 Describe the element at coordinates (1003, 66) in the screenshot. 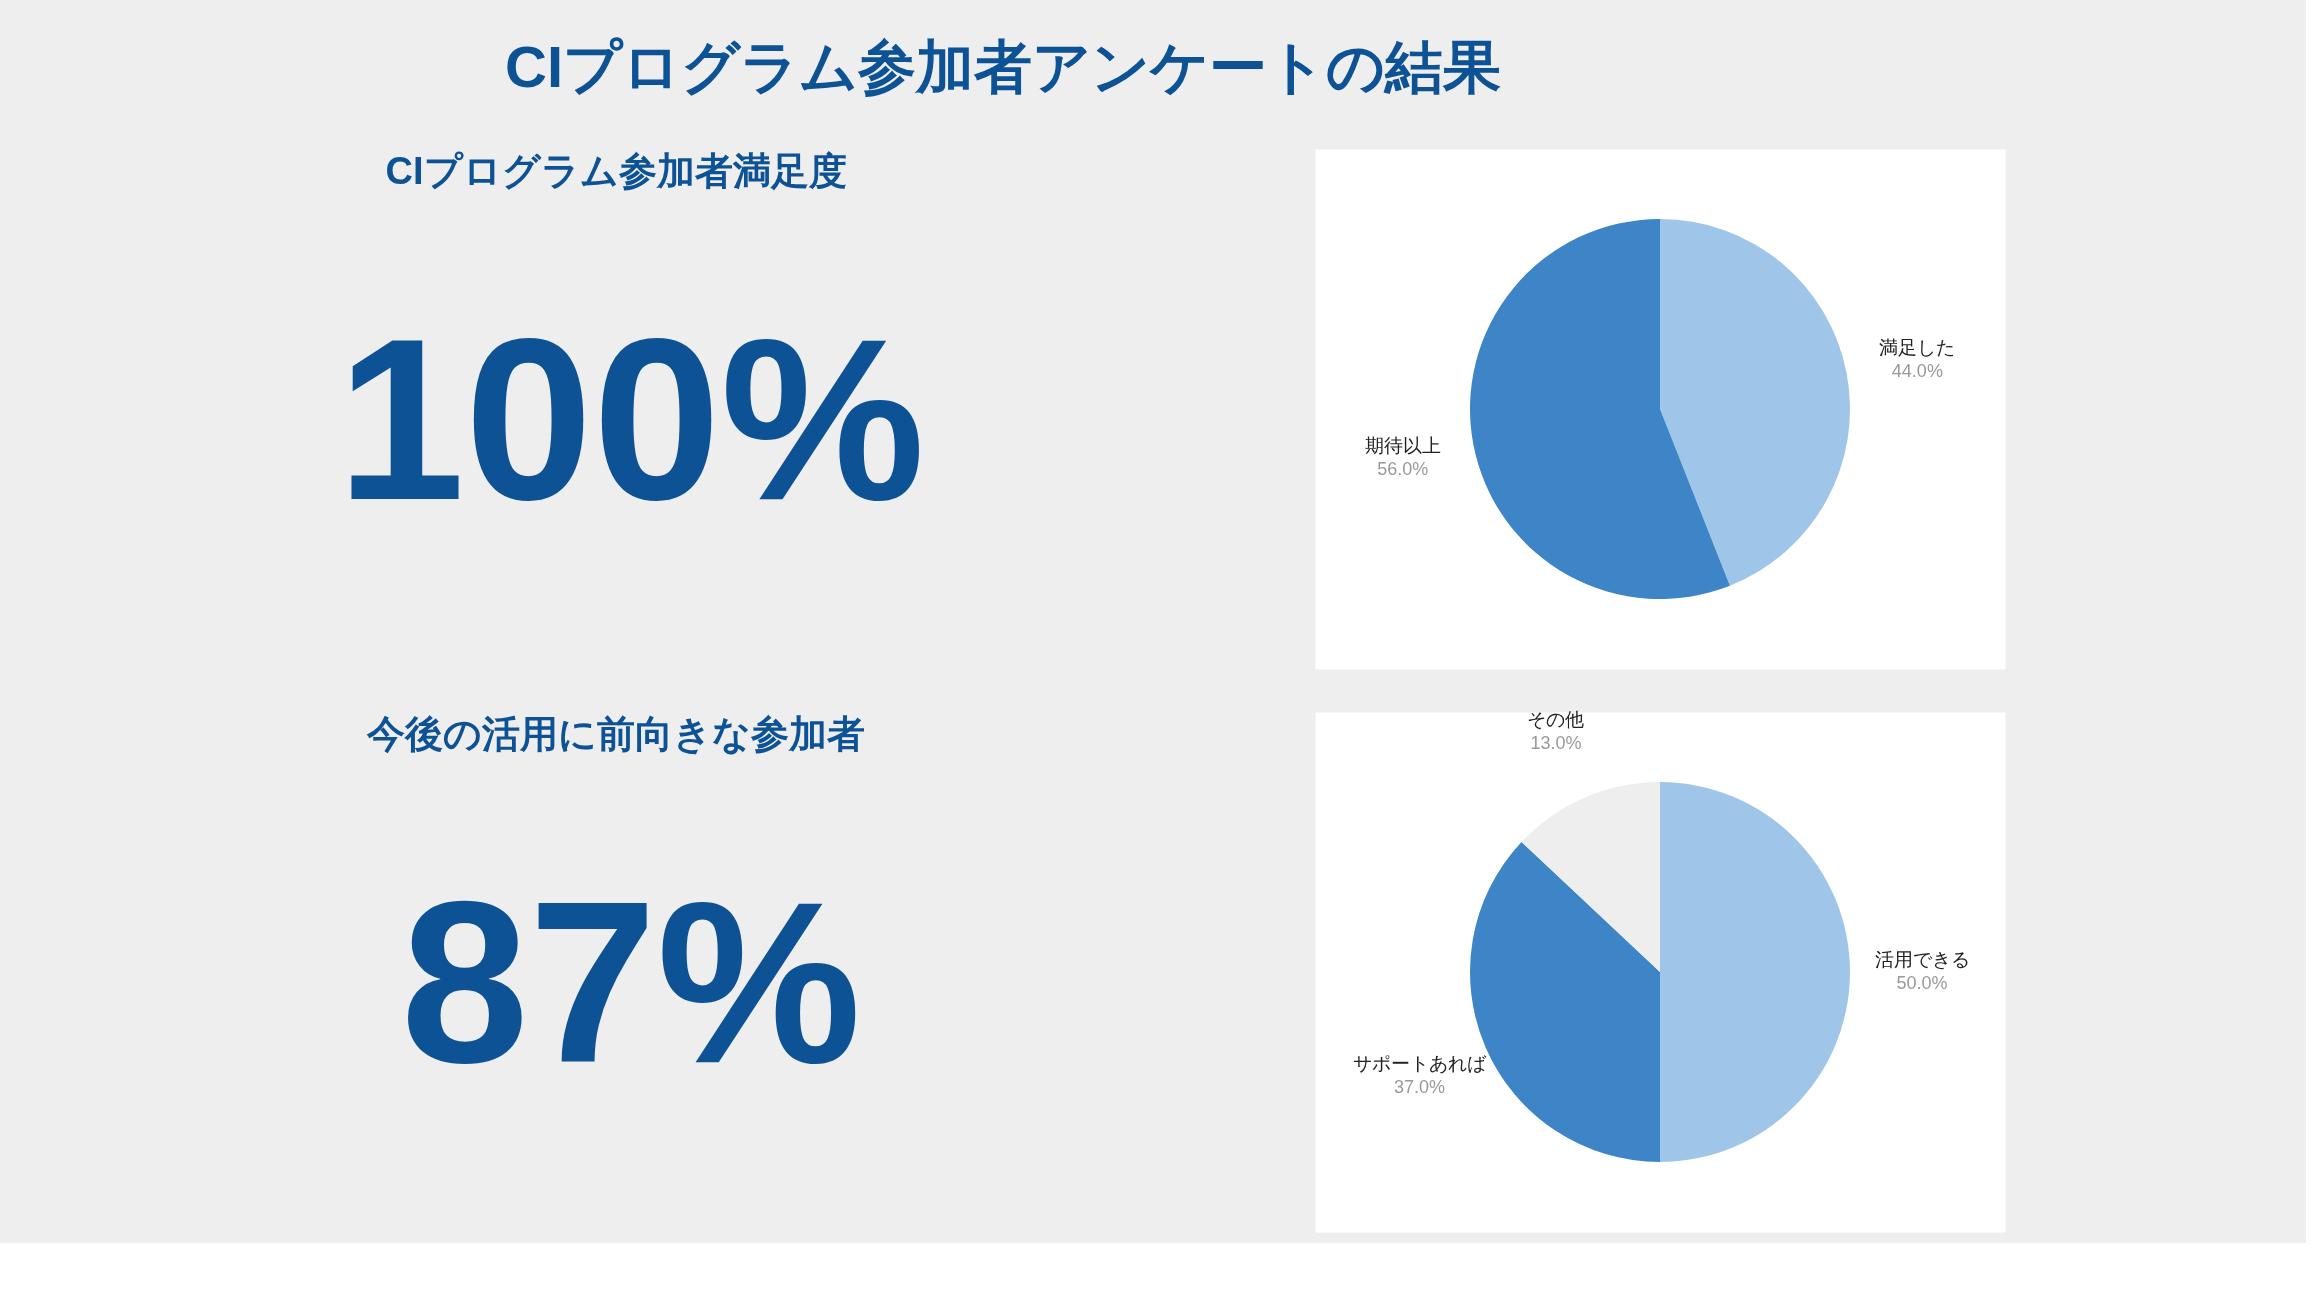

I see `text: CIプログラム参加者アンケートの結果` at that location.